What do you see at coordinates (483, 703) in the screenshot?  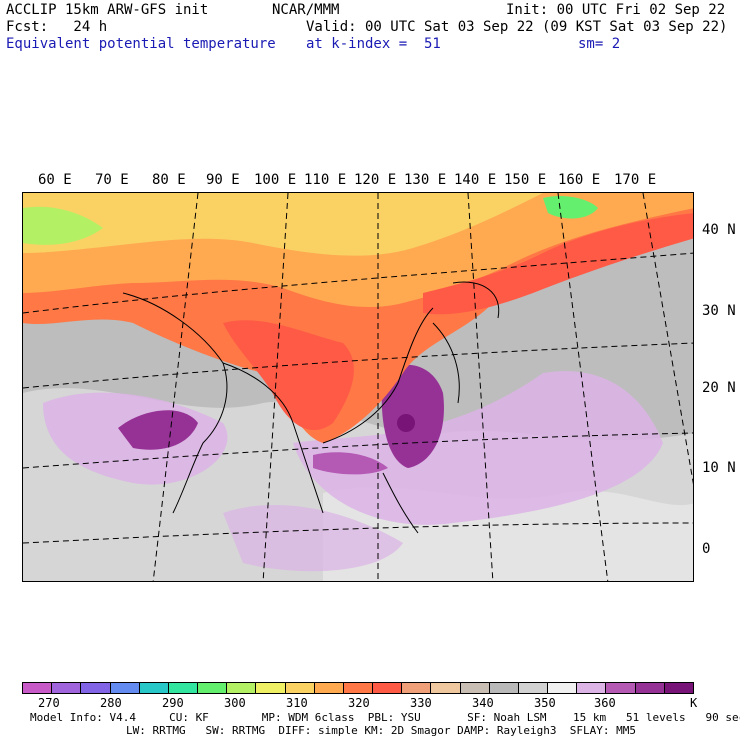 I see `colorbar-tick-label: 340` at bounding box center [483, 703].